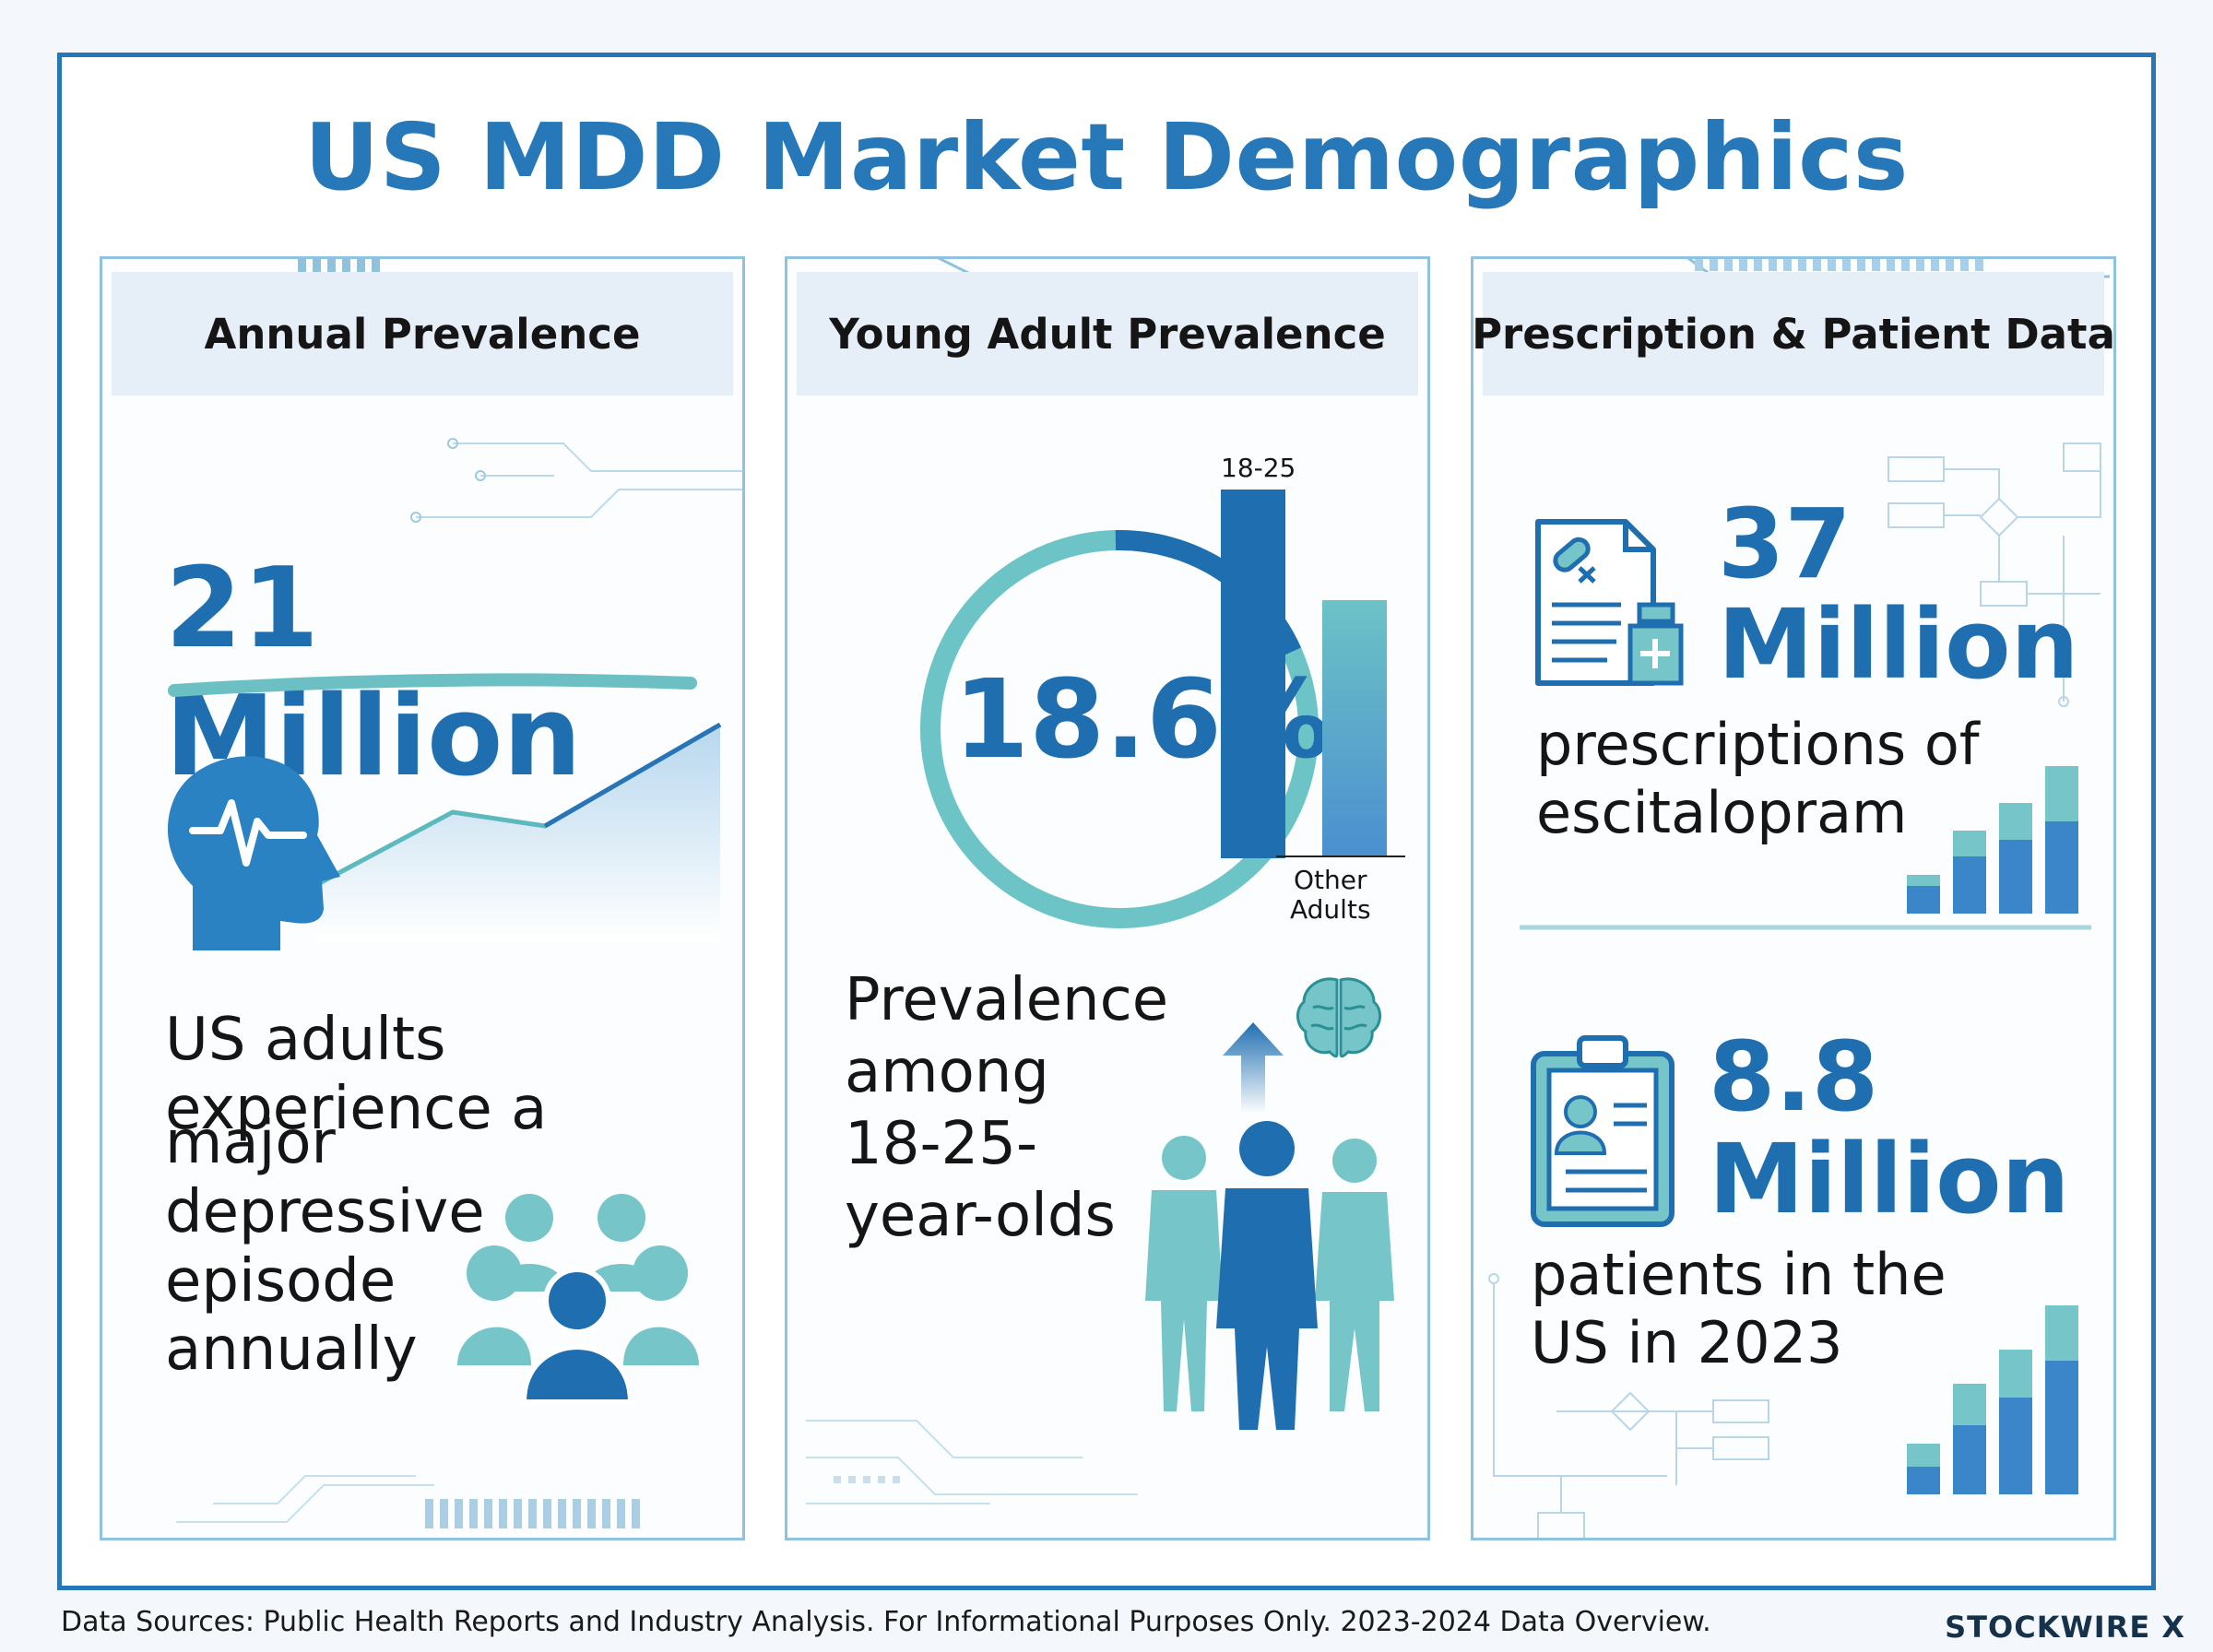 The image size is (2213, 1652). What do you see at coordinates (1106, 157) in the screenshot?
I see `page-title: US MDD Market Demographics` at bounding box center [1106, 157].